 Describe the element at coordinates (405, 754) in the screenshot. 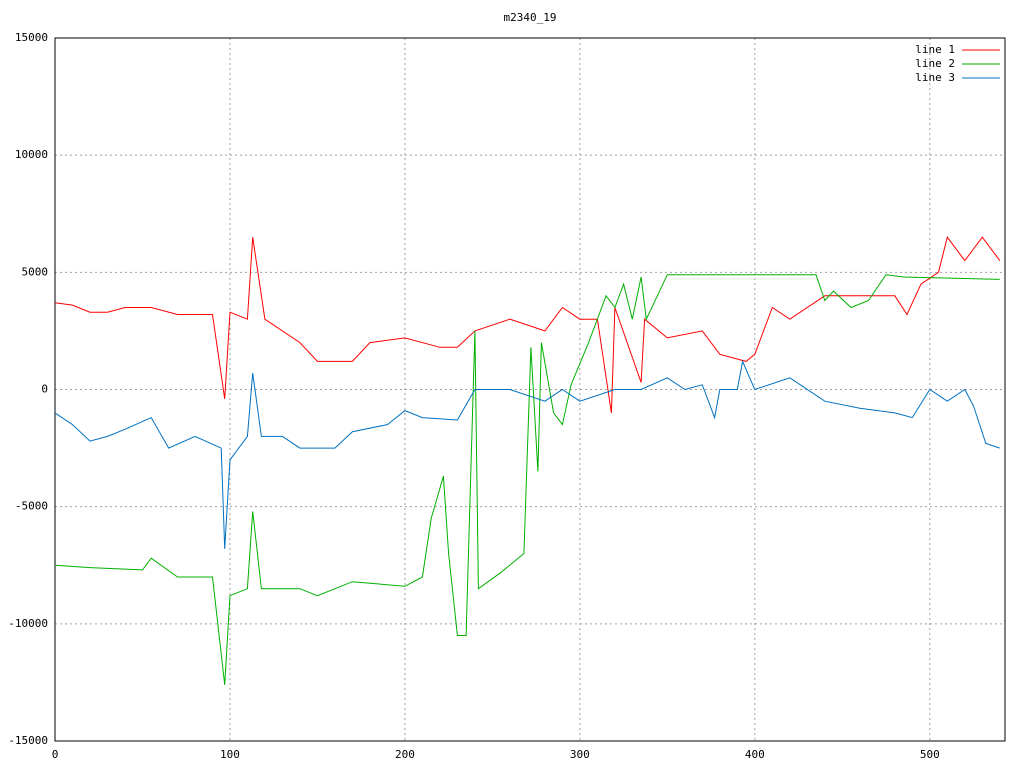

I see `x-tick-label: 200` at that location.